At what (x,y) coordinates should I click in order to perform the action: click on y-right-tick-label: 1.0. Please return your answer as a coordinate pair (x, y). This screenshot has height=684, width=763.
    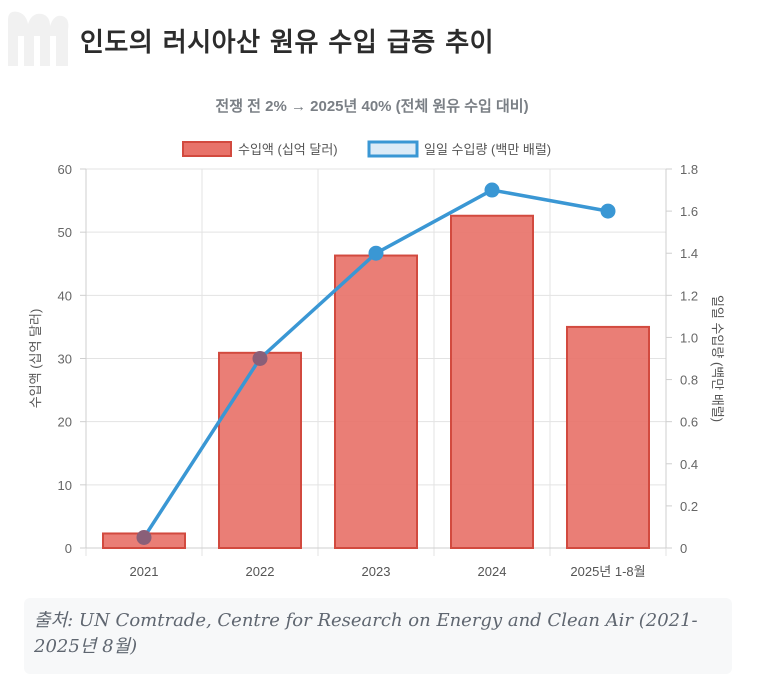
    Looking at the image, I should click on (689, 337).